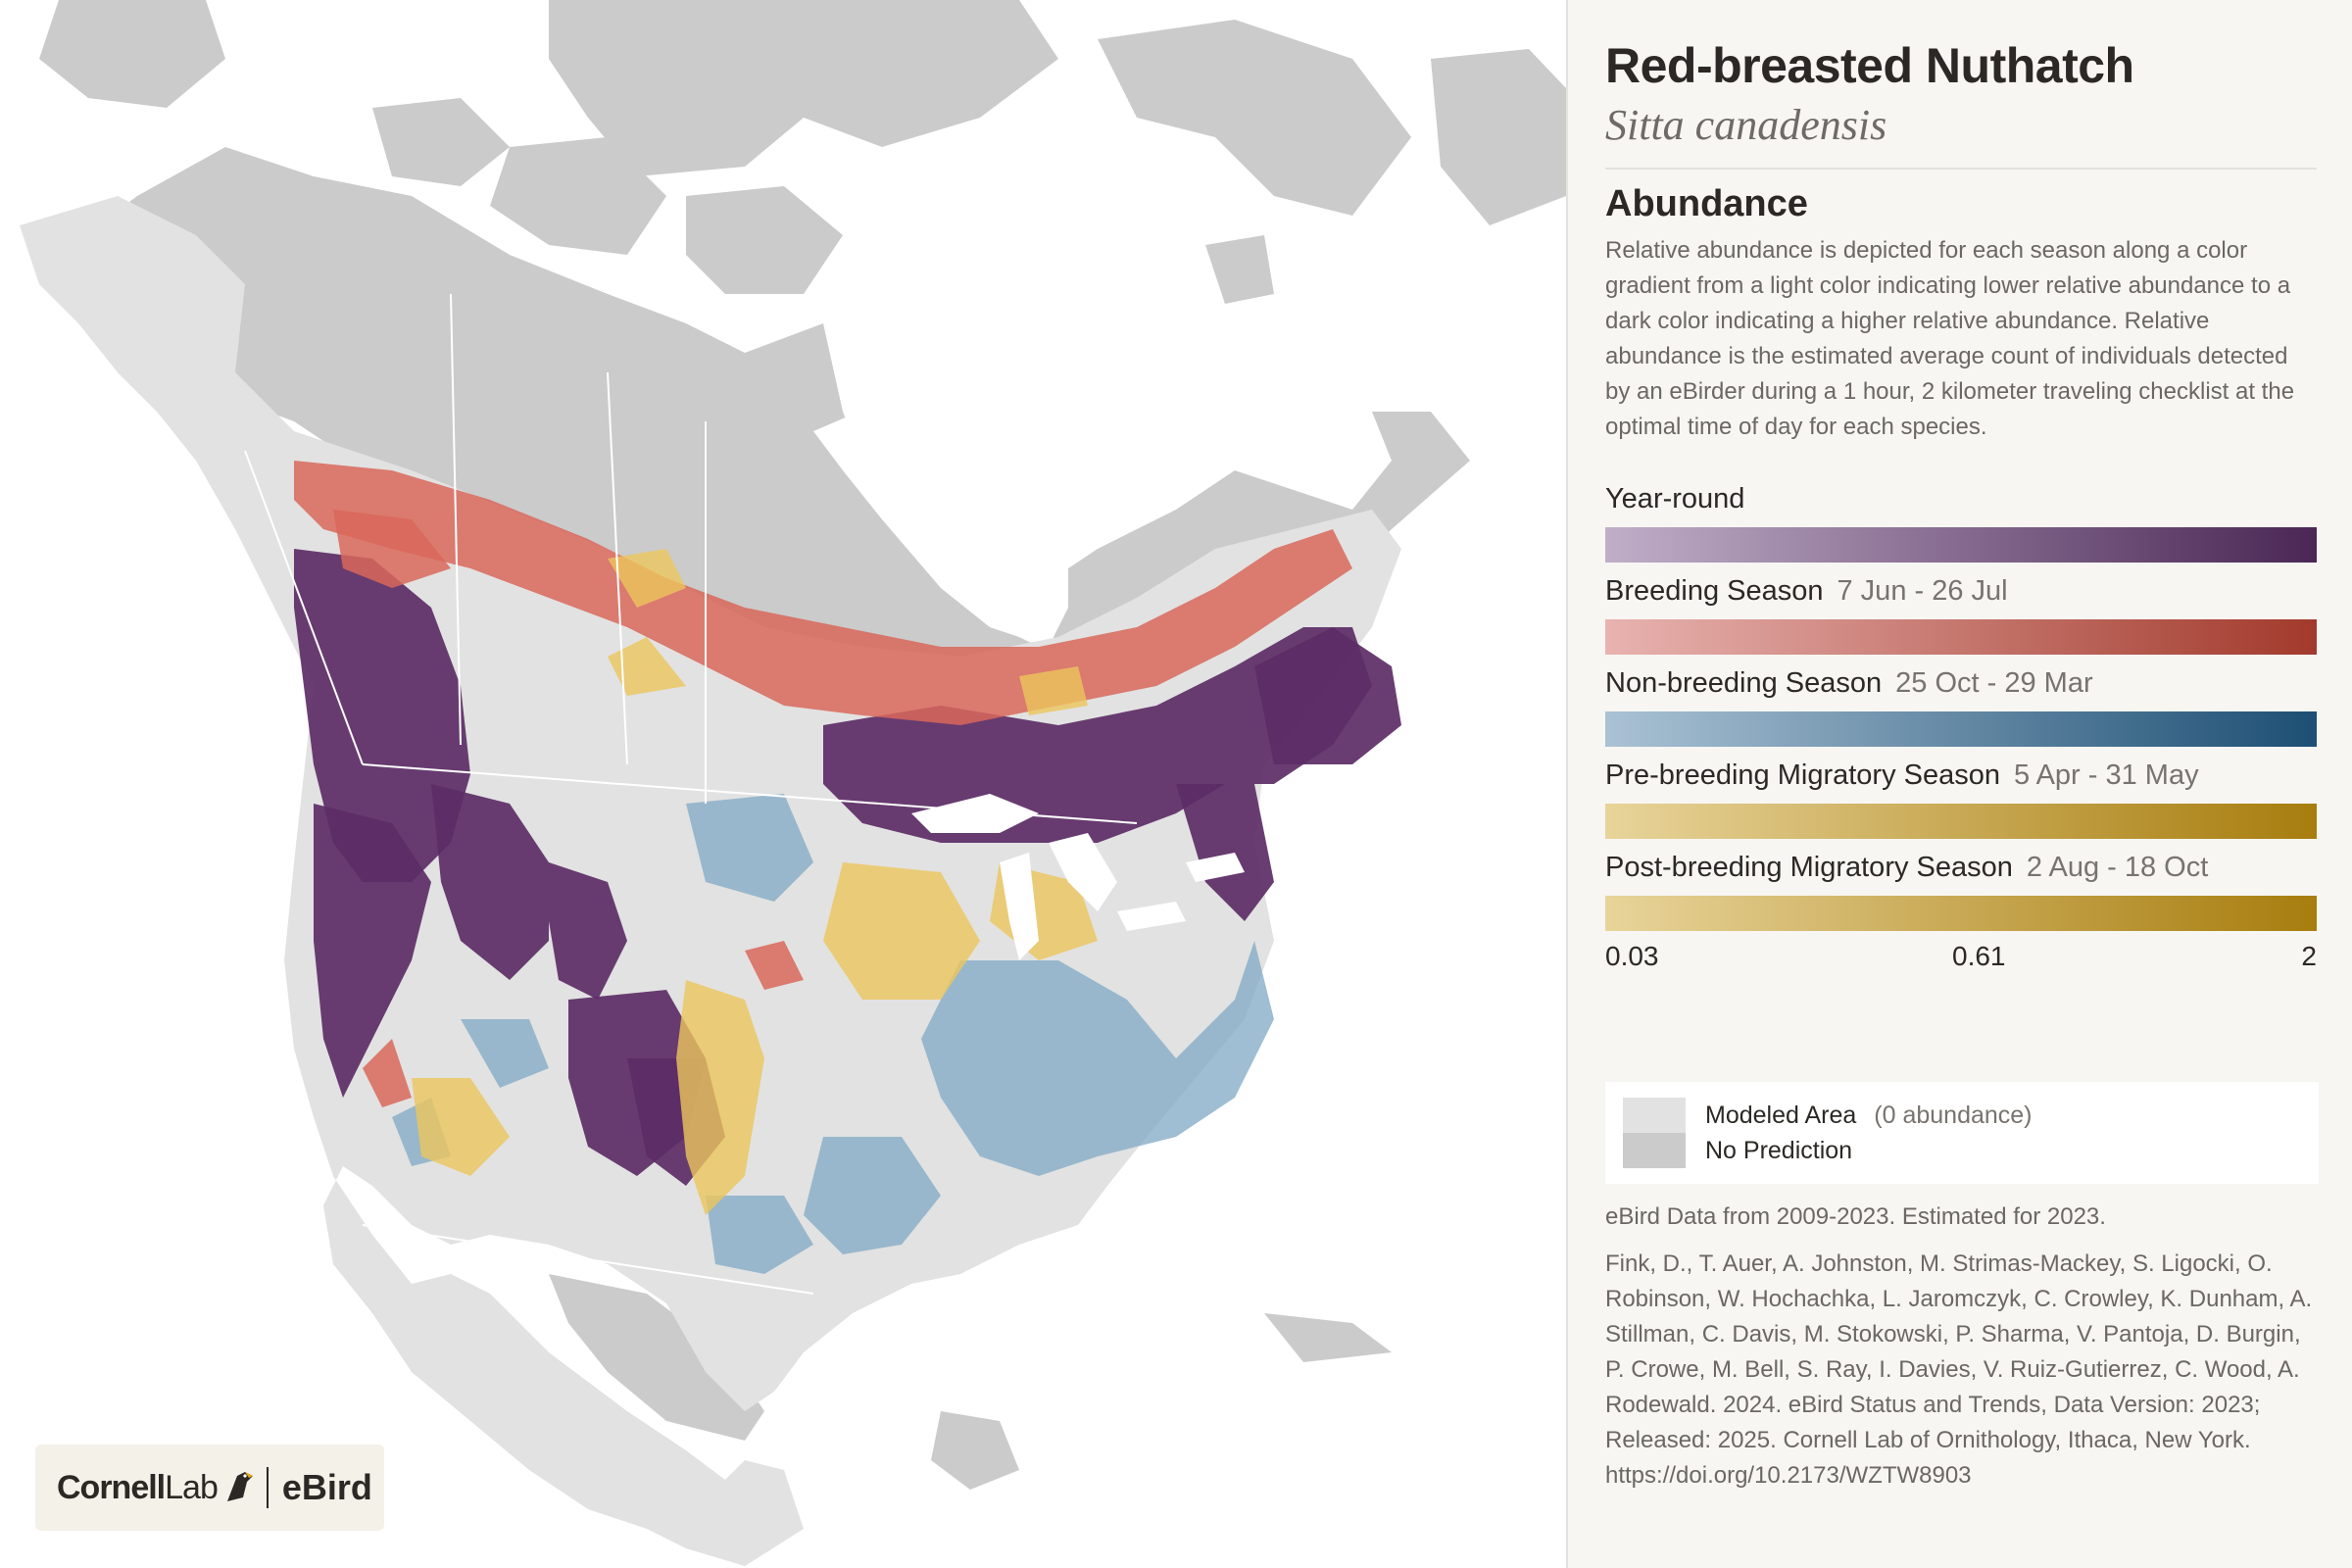 The width and height of the screenshot is (2352, 1568). I want to click on logo-lab-text: Lab, so click(192, 1487).